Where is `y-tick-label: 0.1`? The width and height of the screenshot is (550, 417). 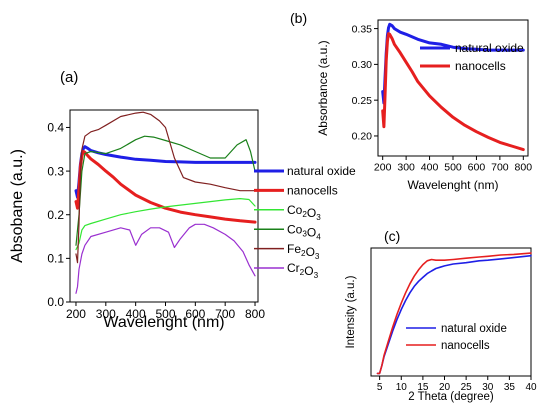
y-tick-label: 0.1 is located at coordinates (55, 259).